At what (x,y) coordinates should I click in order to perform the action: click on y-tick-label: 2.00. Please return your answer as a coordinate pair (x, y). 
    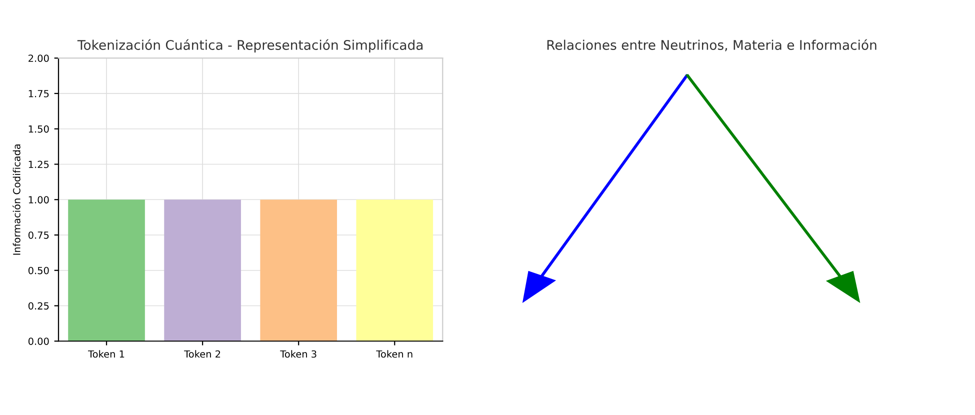
    Looking at the image, I should click on (38, 58).